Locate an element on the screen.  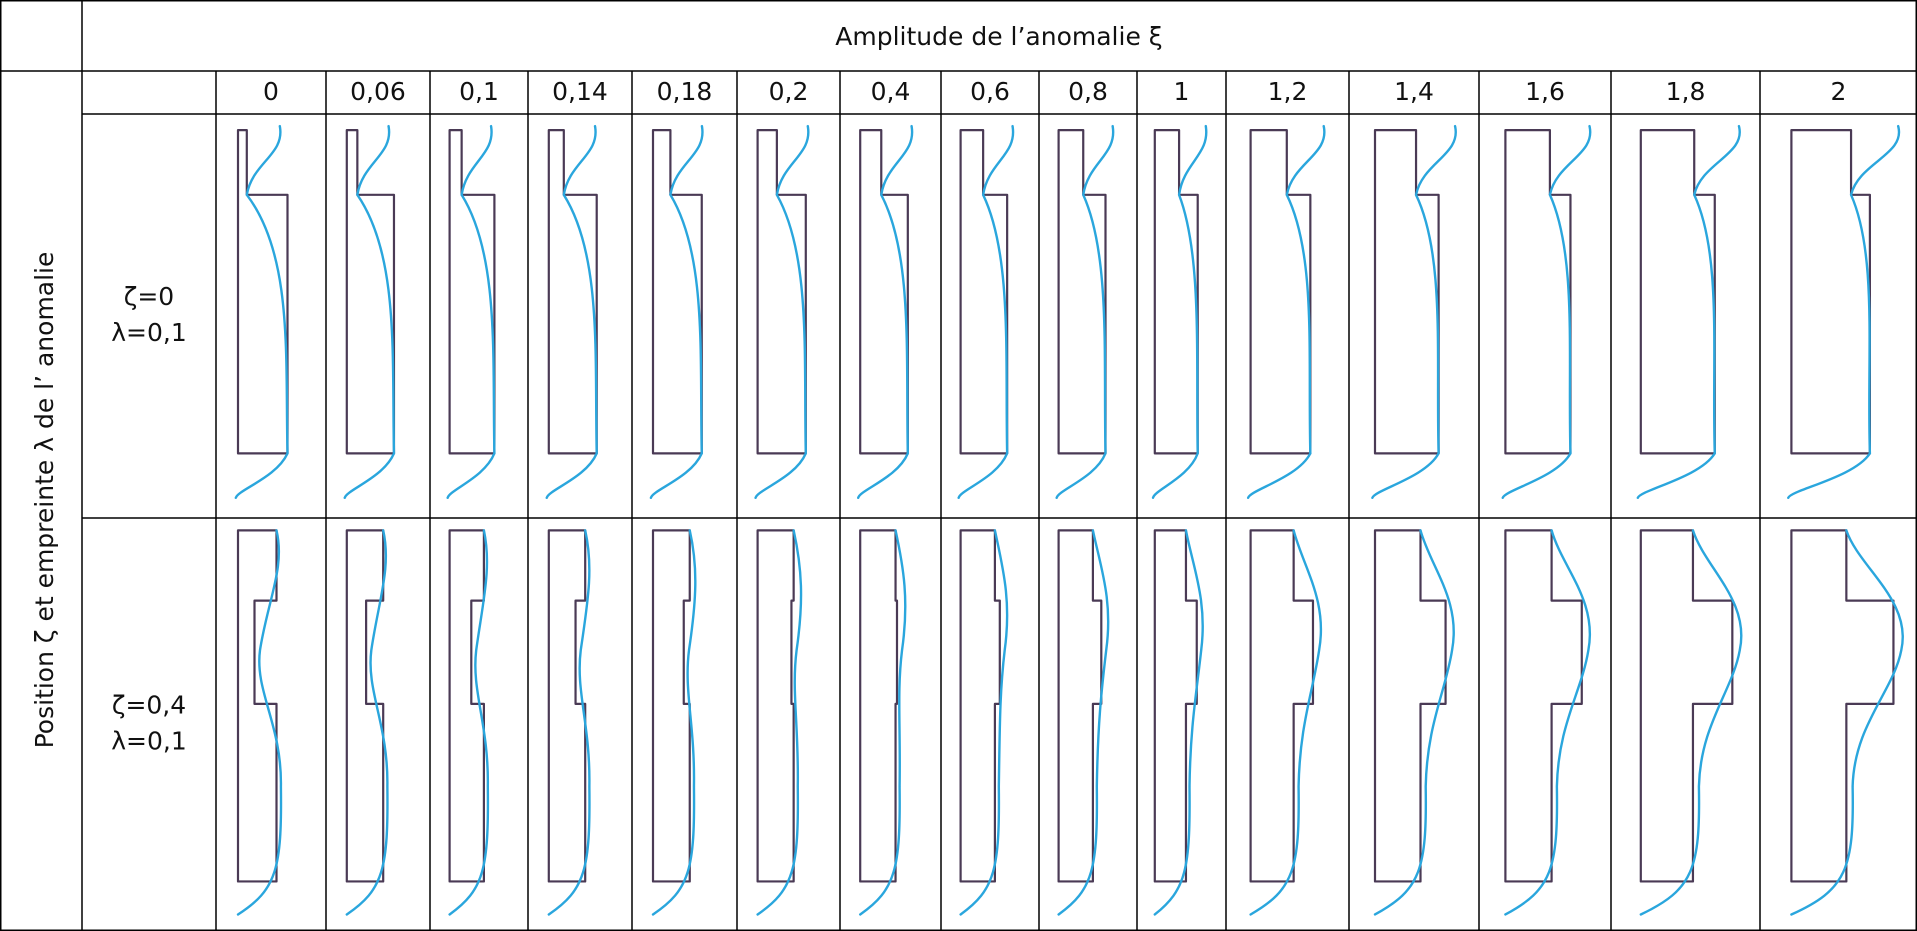
column-header: 0,4 is located at coordinates (891, 91).